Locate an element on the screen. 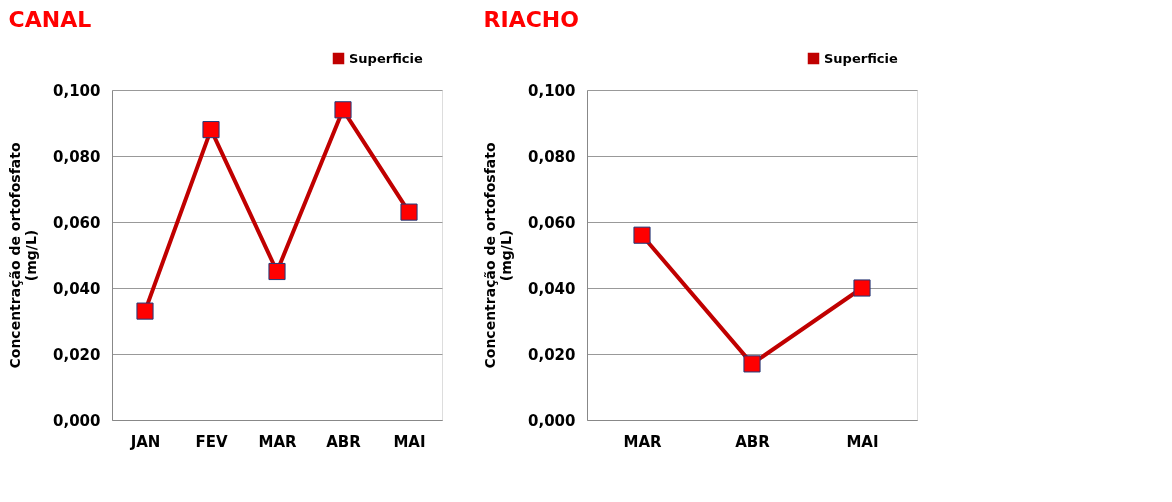 This screenshot has width=1172, height=502. x-tick-label: JAN is located at coordinates (145, 441).